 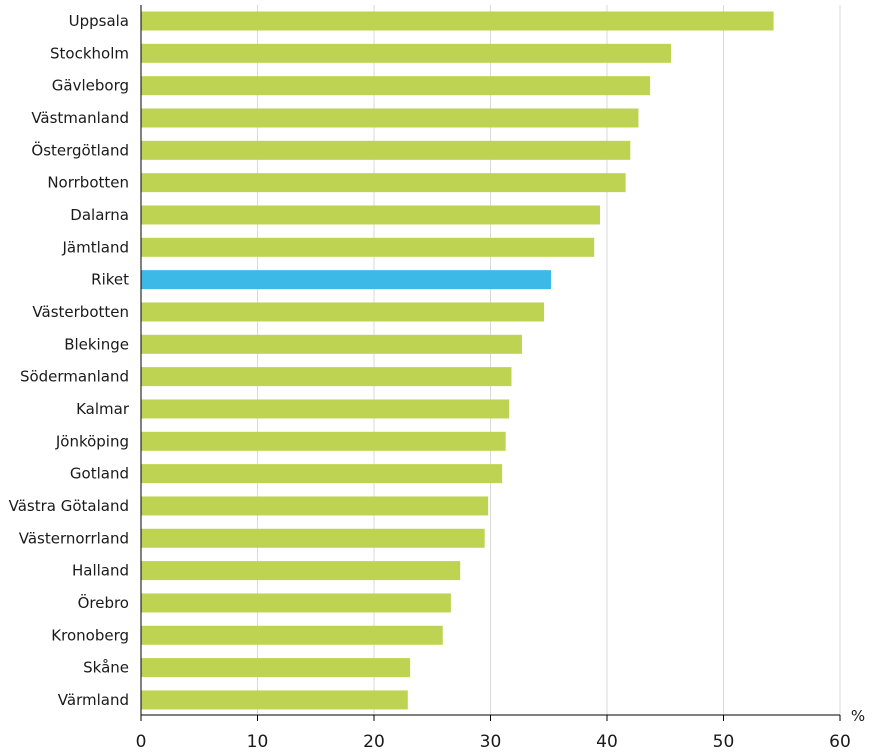 What do you see at coordinates (326, 377) in the screenshot?
I see `bar-södermanland` at bounding box center [326, 377].